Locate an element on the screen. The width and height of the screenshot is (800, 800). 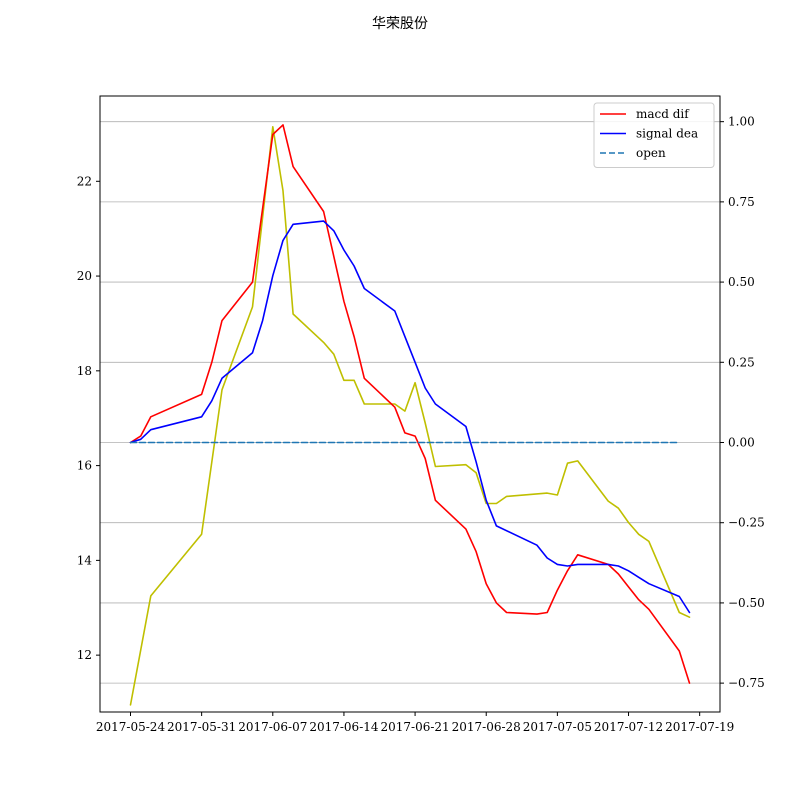
left-y-tick-label: 20 is located at coordinates (84, 276).